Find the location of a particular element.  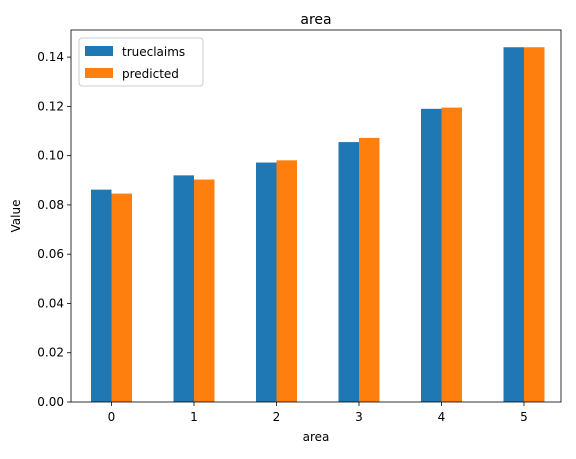

legend: trueclaims predicted is located at coordinates (141, 62).